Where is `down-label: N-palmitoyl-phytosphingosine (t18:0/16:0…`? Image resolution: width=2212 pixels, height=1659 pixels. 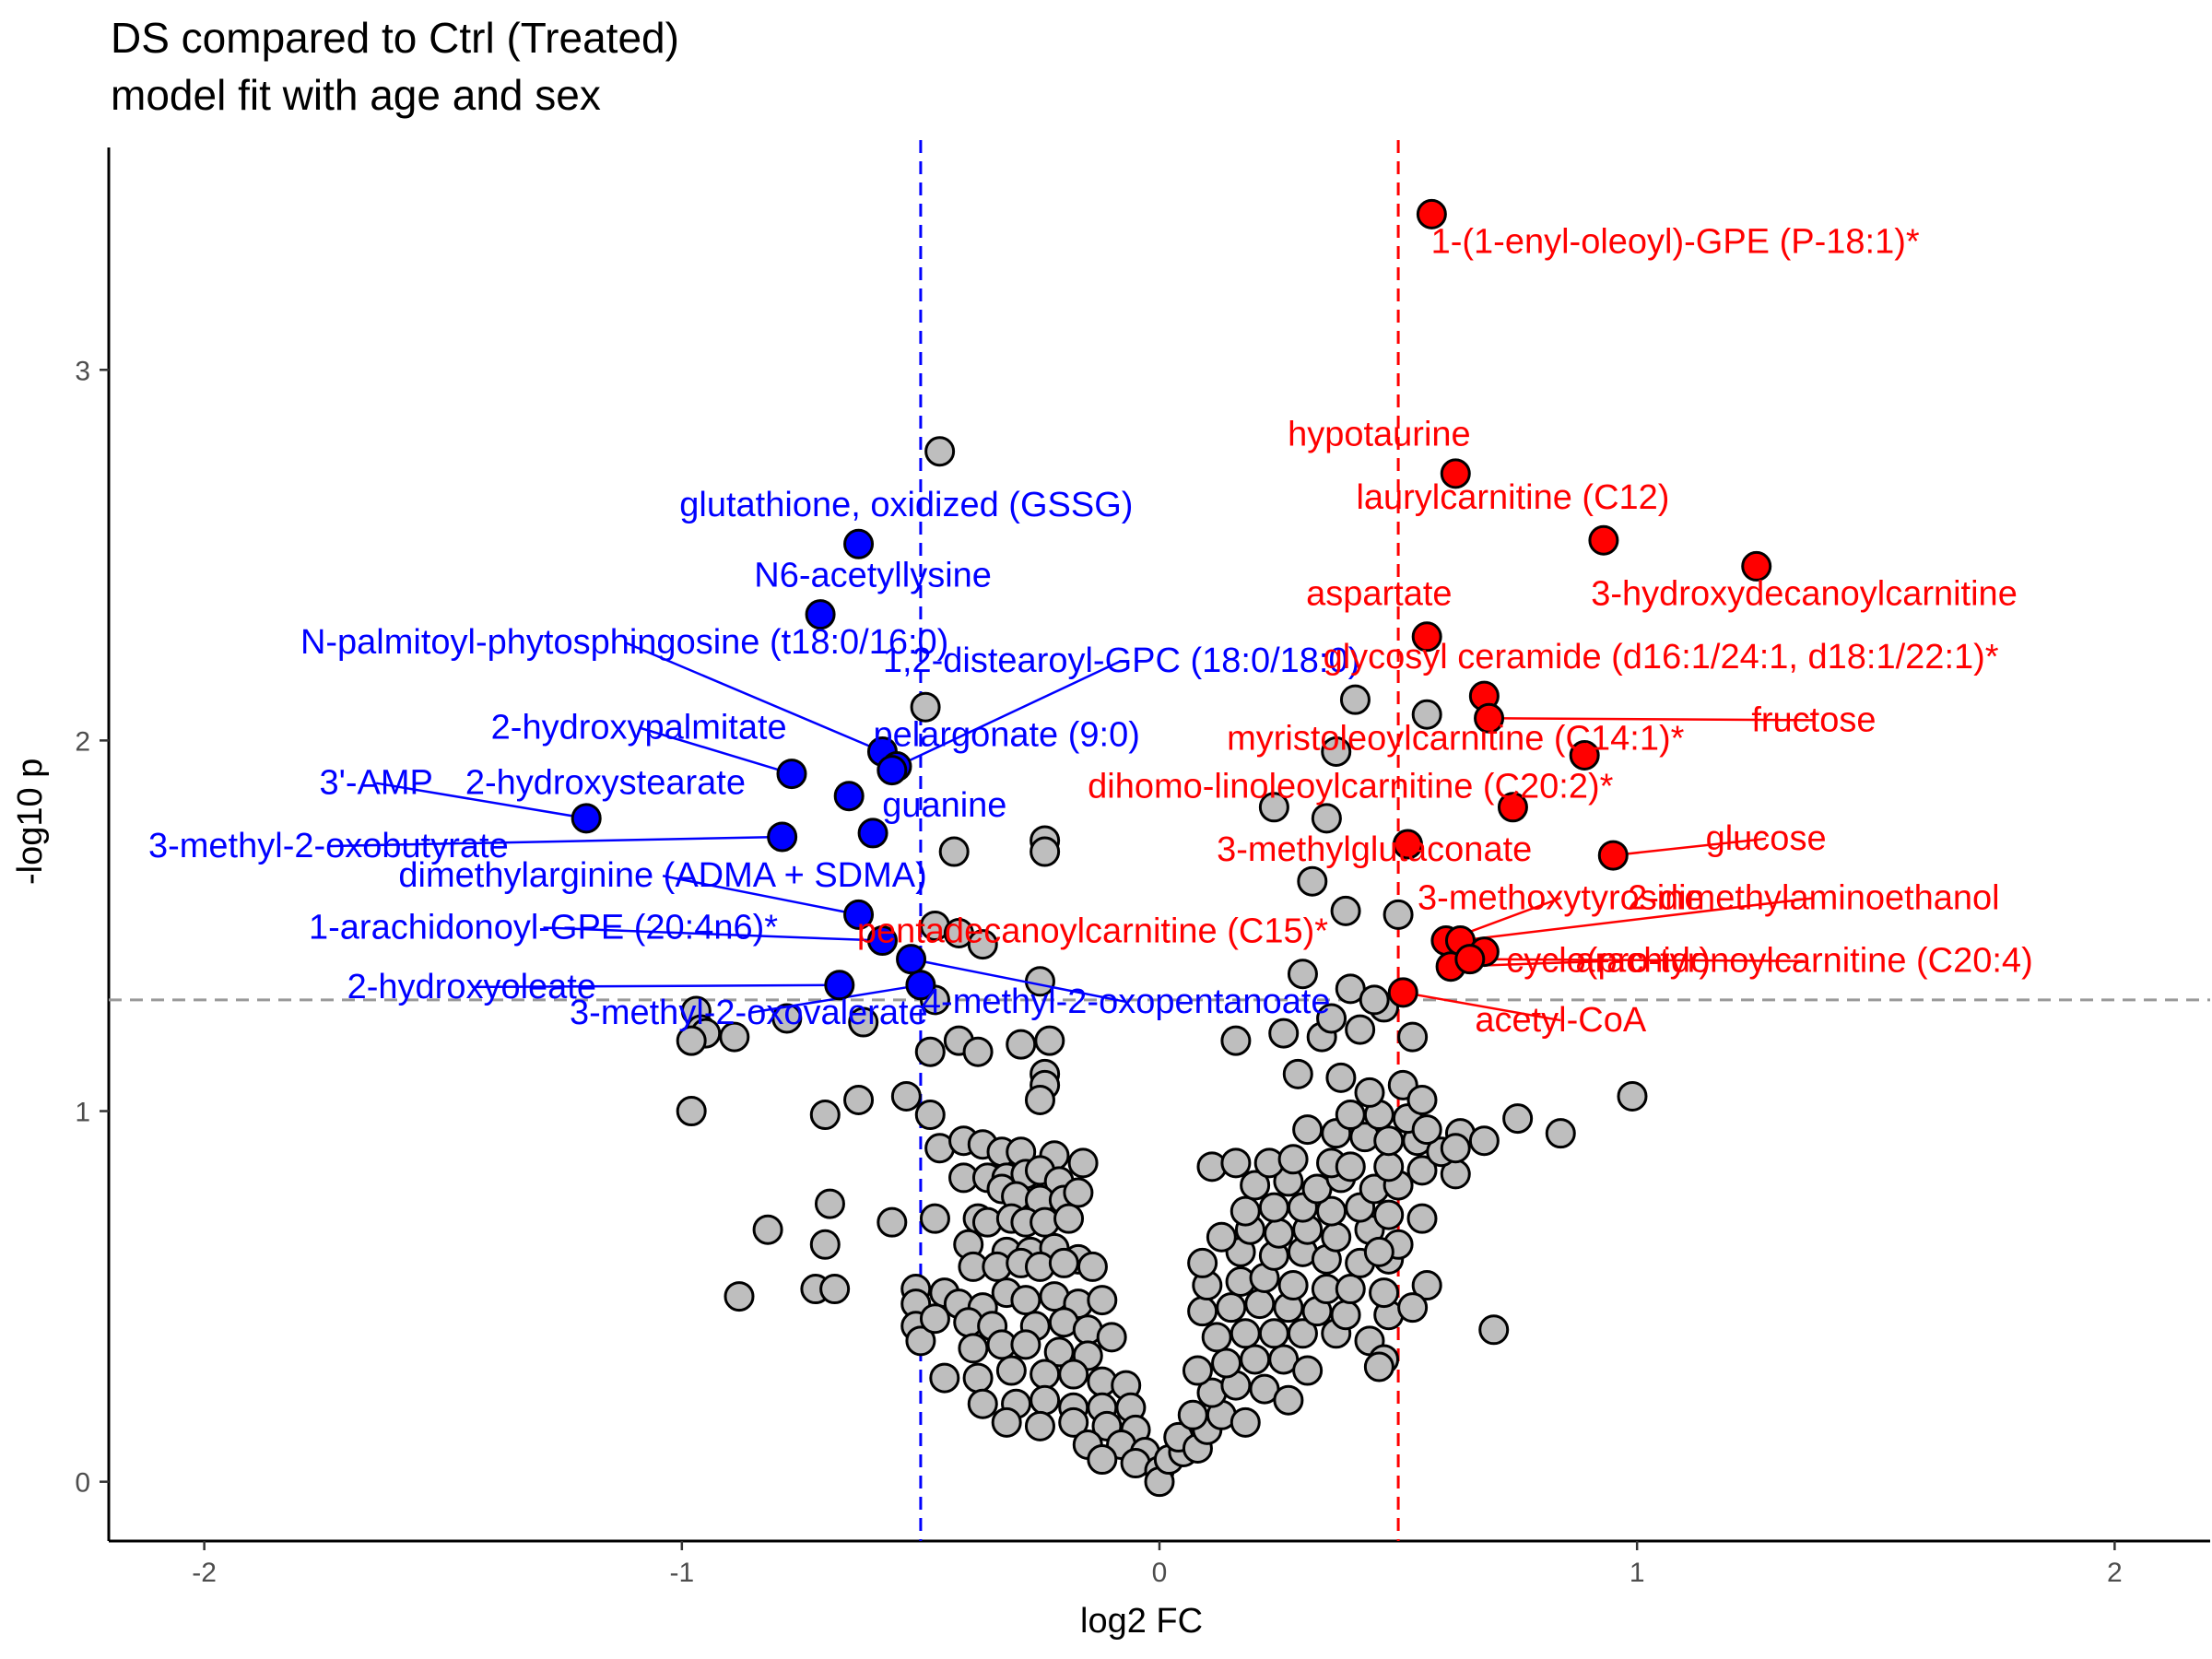
down-label: N-palmitoyl-phytosphingosine (t18:0/16:0… is located at coordinates (624, 642).